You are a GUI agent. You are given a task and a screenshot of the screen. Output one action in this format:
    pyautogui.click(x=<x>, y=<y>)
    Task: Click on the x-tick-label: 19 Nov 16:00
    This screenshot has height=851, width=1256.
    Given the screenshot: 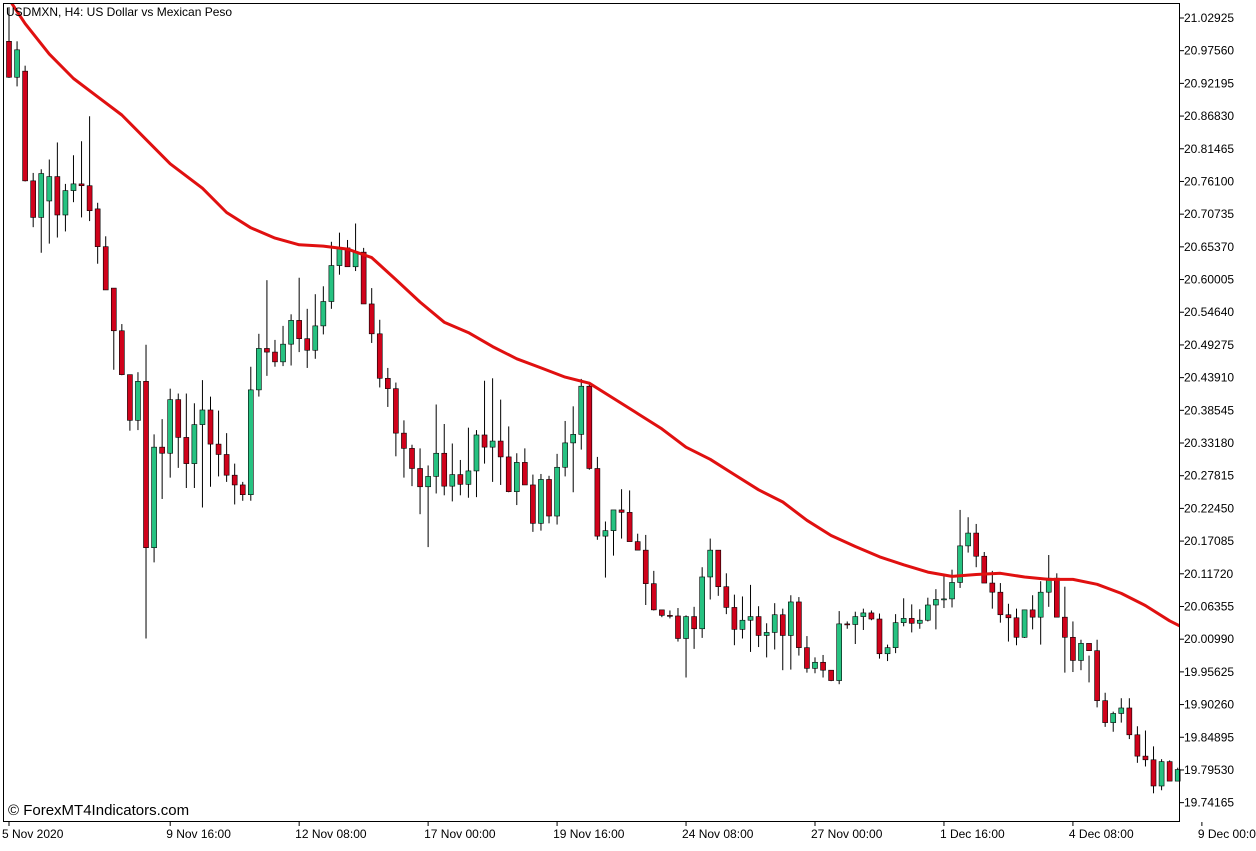 What is the action you would take?
    pyautogui.click(x=589, y=834)
    